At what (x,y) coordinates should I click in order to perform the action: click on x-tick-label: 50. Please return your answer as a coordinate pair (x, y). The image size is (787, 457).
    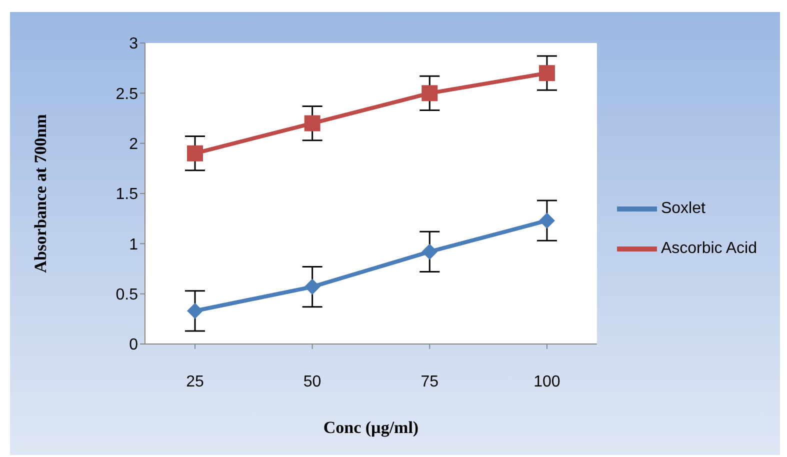
    Looking at the image, I should click on (312, 381).